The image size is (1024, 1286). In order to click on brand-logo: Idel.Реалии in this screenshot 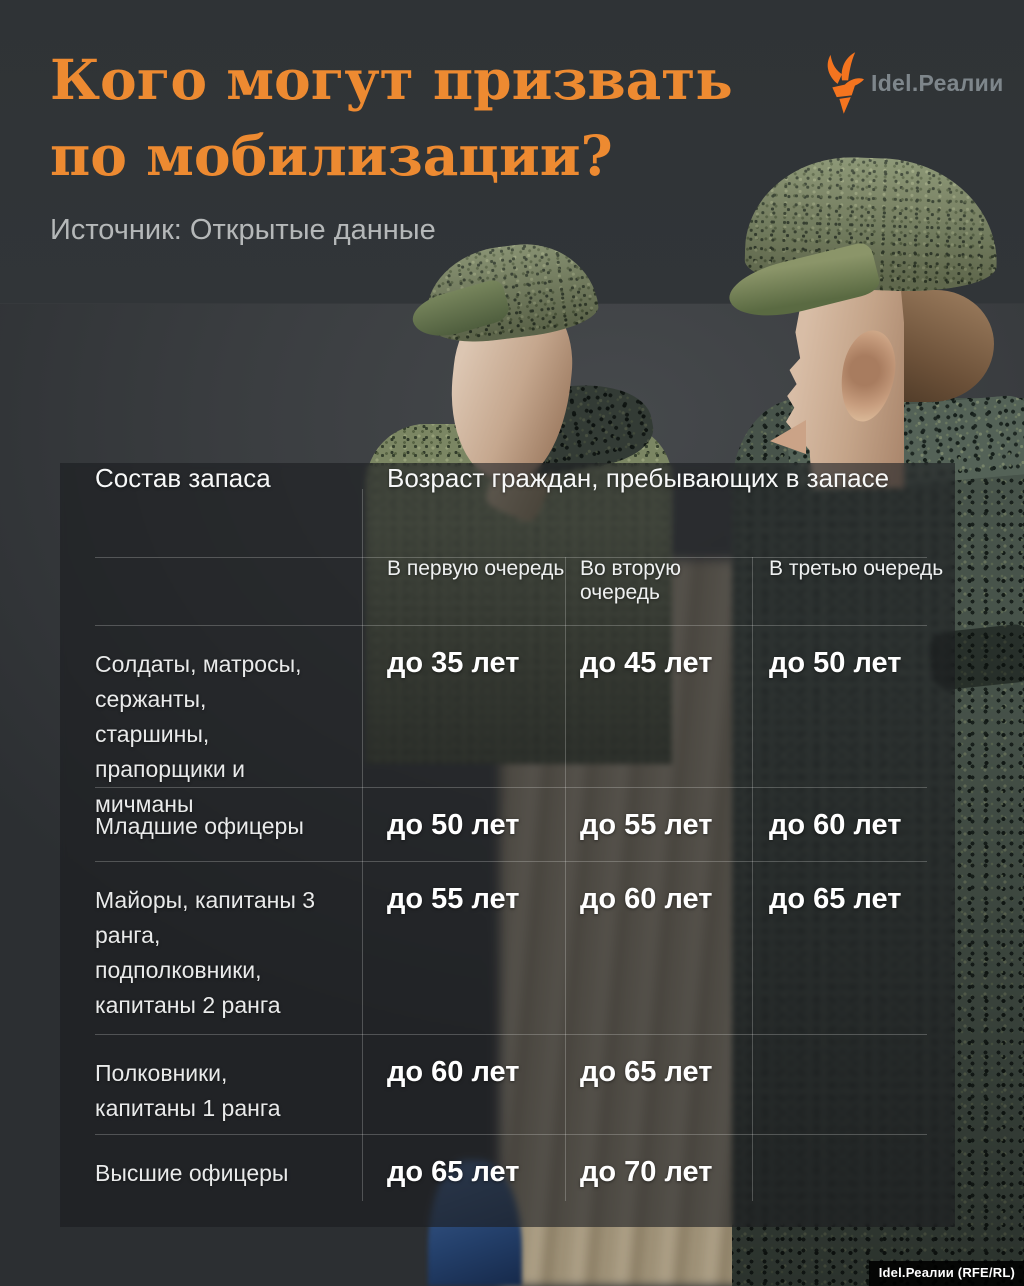, I will do `click(912, 83)`.